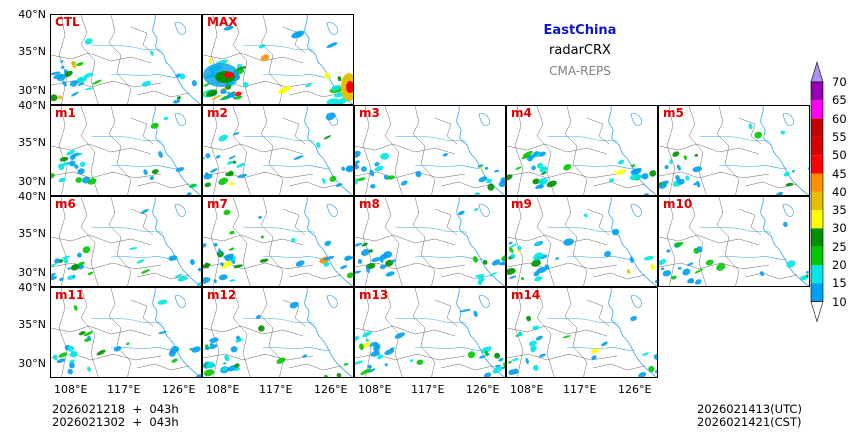 The image size is (860, 441). Describe the element at coordinates (222, 295) in the screenshot. I see `member-label: m12` at that location.